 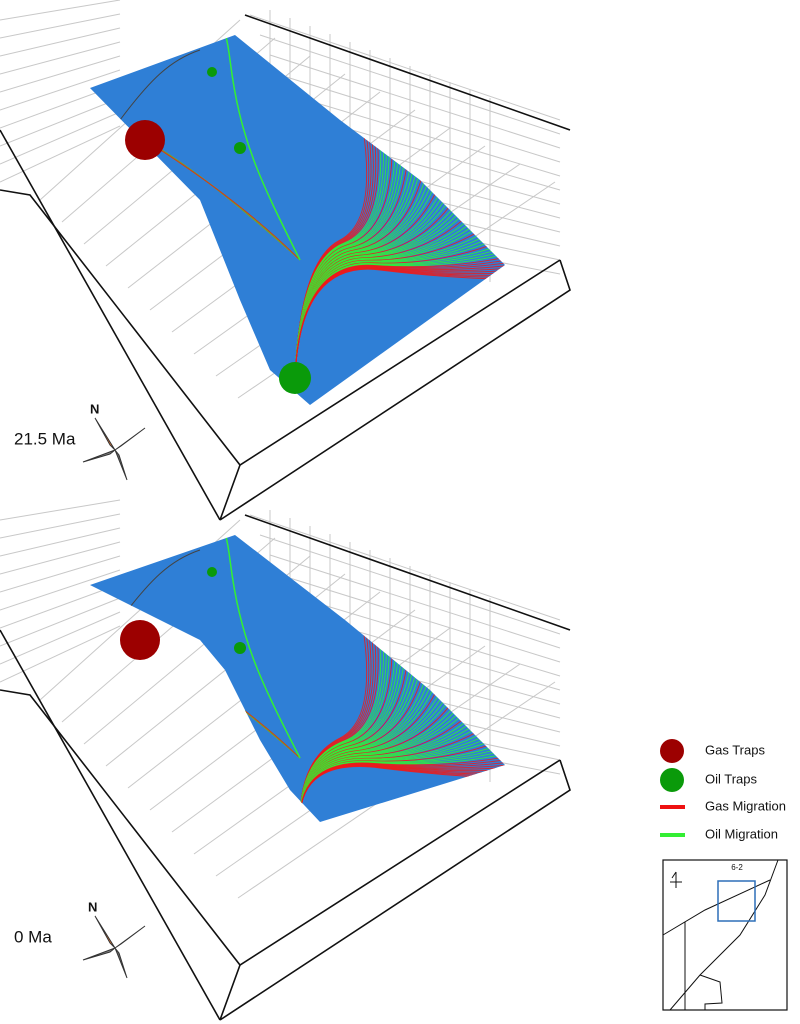 What do you see at coordinates (33, 936) in the screenshot?
I see `age-label: 0 Ma` at bounding box center [33, 936].